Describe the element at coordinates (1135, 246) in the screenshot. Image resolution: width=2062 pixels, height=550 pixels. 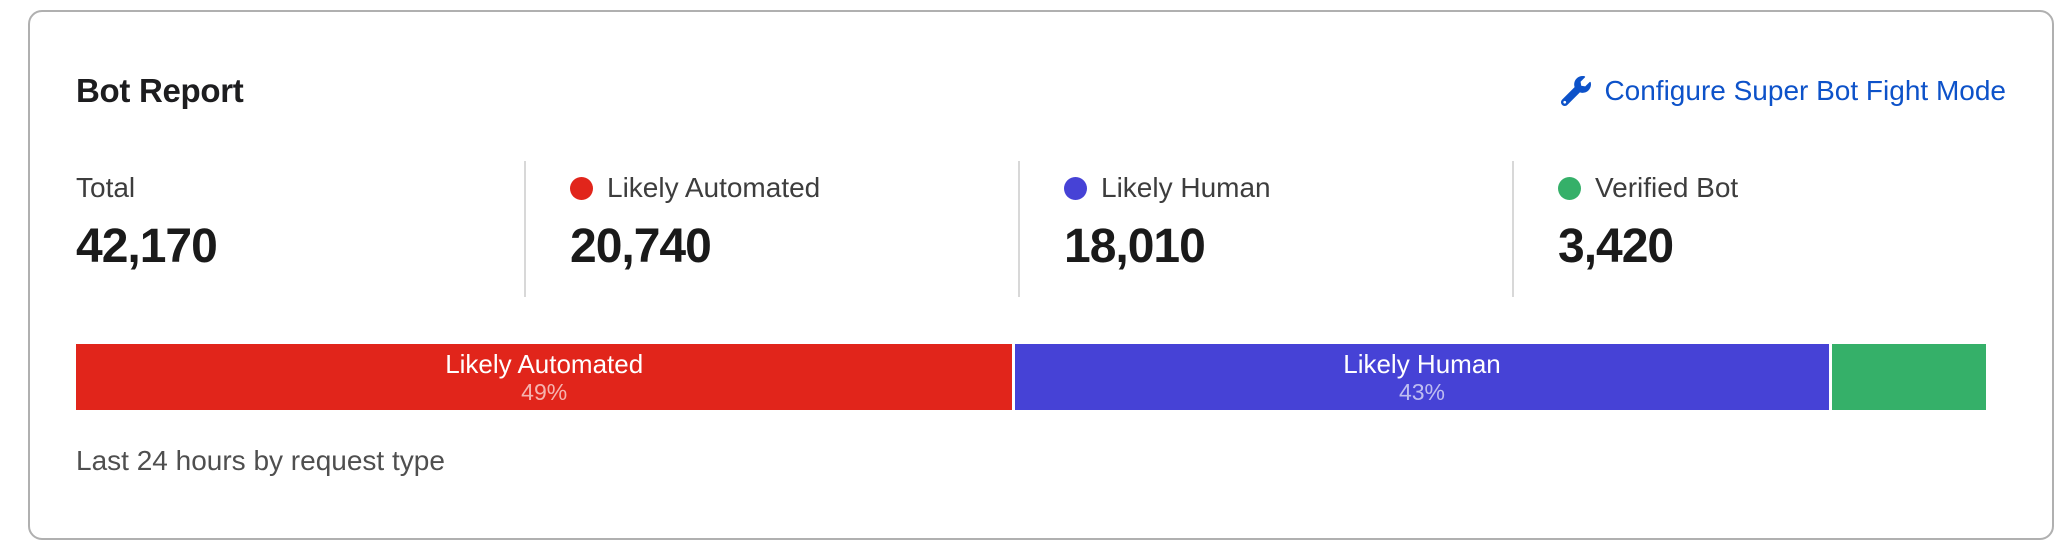
I see `stat-likely-human-value: 18,010` at that location.